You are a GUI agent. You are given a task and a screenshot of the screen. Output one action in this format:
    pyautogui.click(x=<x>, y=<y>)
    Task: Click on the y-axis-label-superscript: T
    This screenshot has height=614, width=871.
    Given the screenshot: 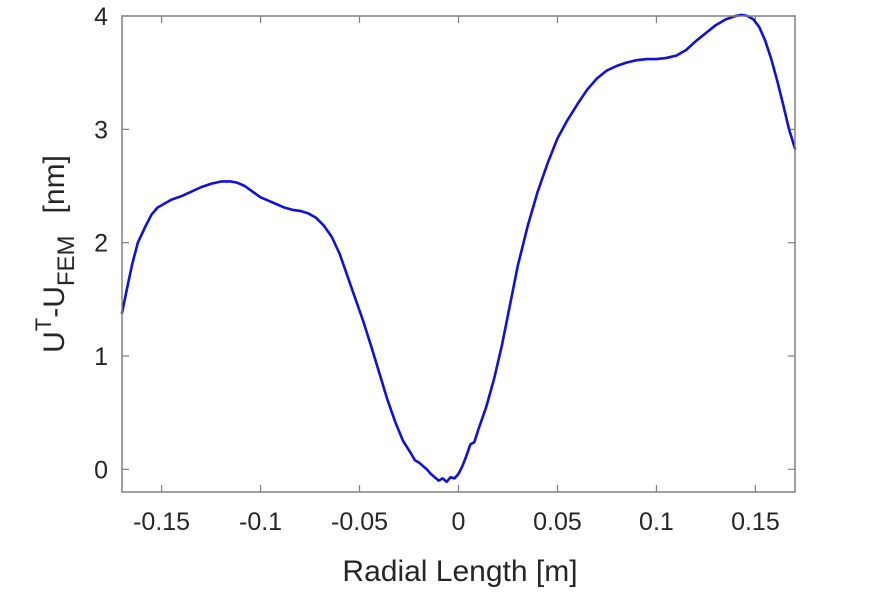 What is the action you would take?
    pyautogui.click(x=43, y=324)
    